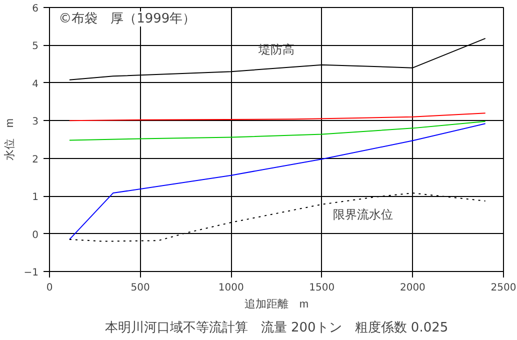 Image resolution: width=517 pixels, height=340 pixels. Describe the element at coordinates (35, 235) in the screenshot. I see `y-tick-label: 0` at that location.